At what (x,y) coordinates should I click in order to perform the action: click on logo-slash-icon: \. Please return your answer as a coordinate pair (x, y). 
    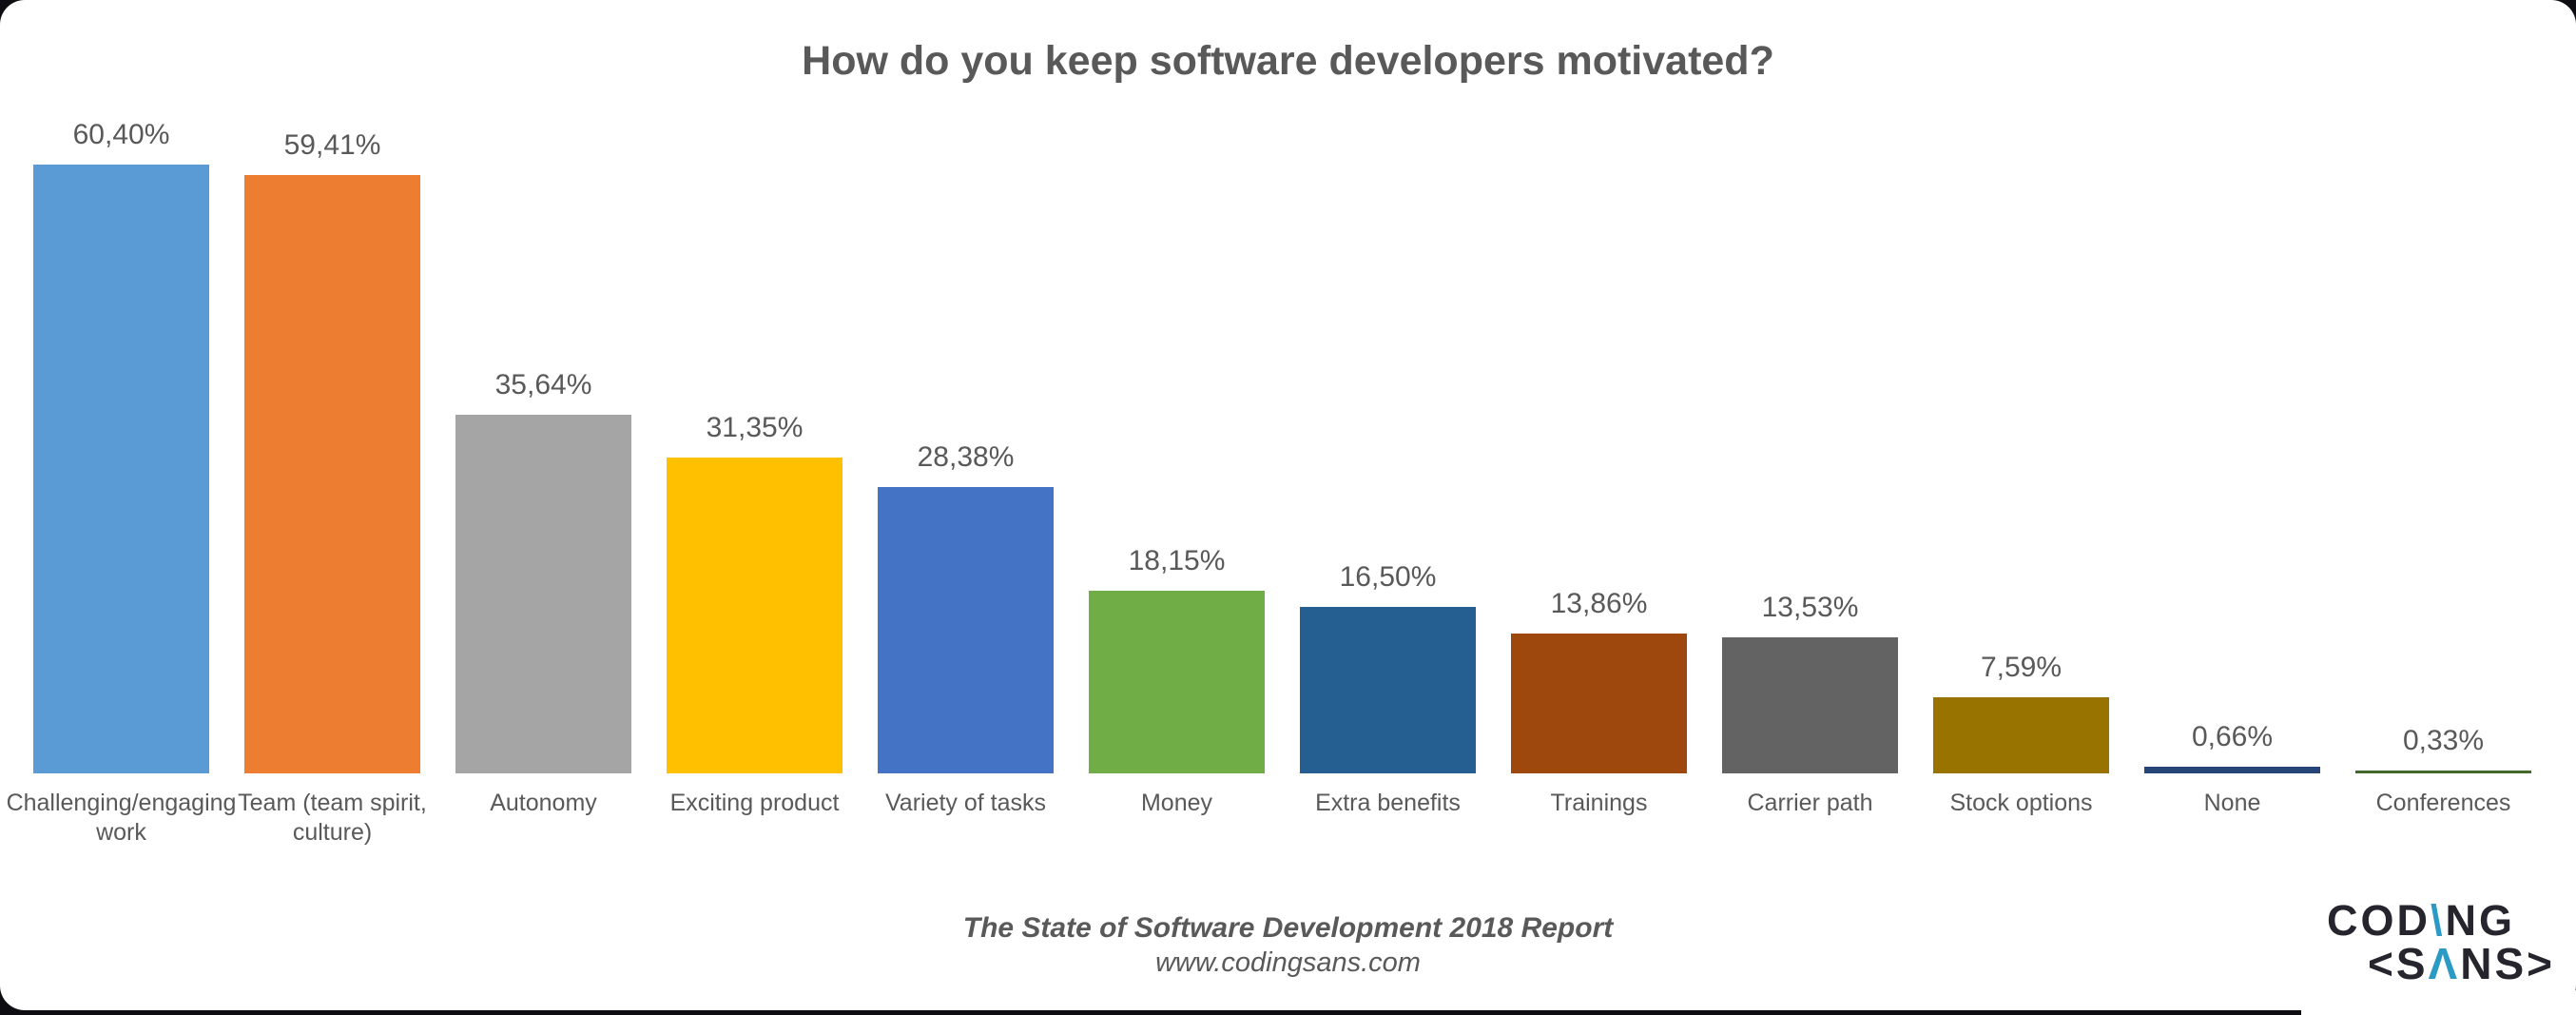
    Looking at the image, I should click on (2438, 921).